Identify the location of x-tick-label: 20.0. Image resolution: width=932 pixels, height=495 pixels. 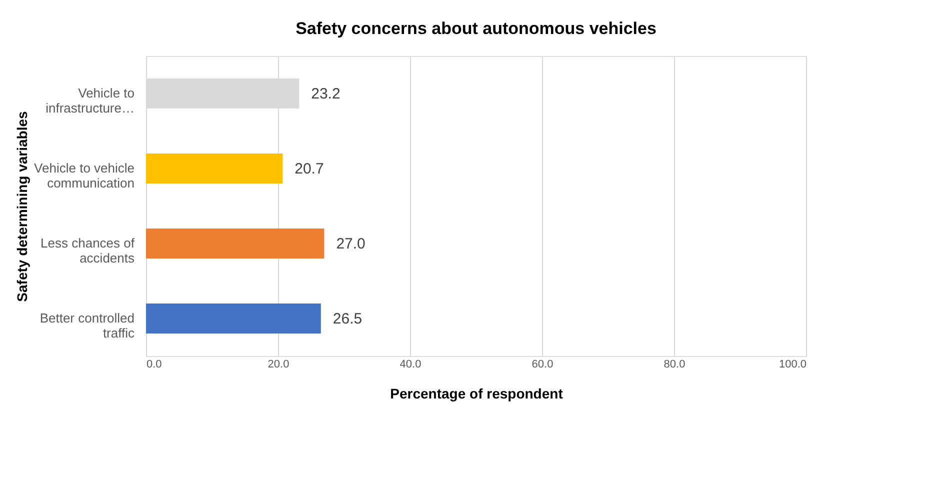
(279, 364).